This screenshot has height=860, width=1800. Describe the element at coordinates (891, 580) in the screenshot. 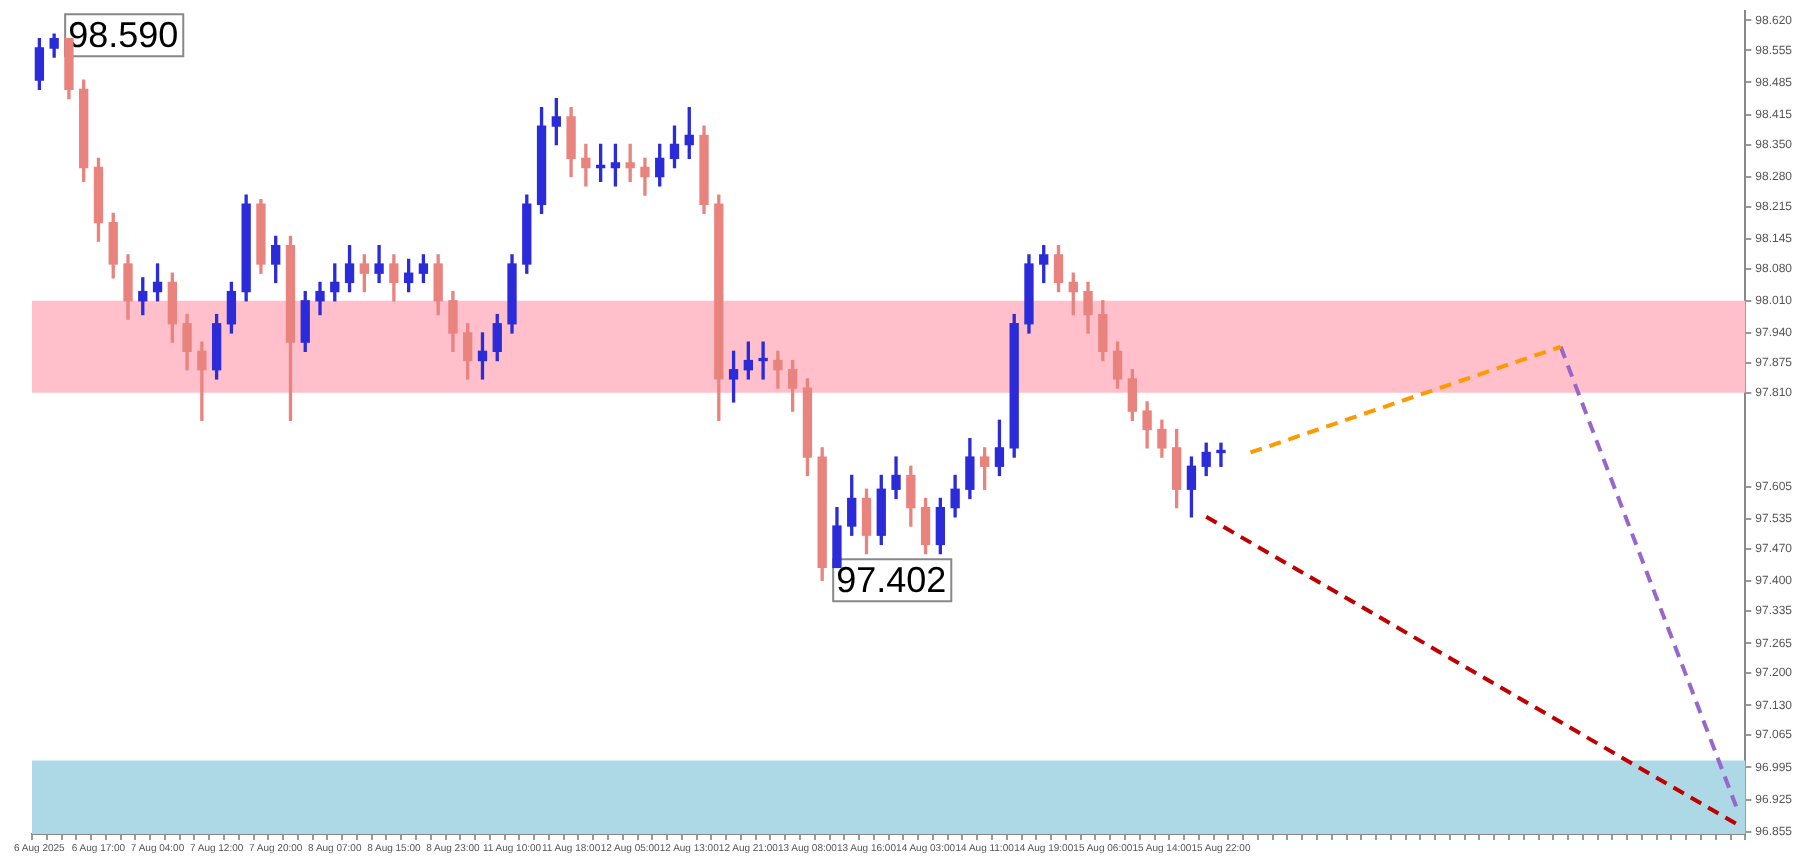

I see `annotation: 97.402` at that location.